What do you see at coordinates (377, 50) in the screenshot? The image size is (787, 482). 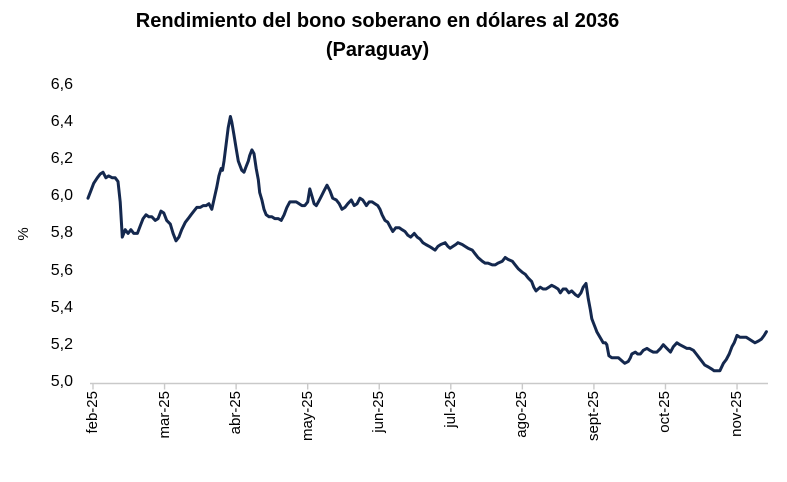 I see `chart-title-line2: (Paraguay)` at bounding box center [377, 50].